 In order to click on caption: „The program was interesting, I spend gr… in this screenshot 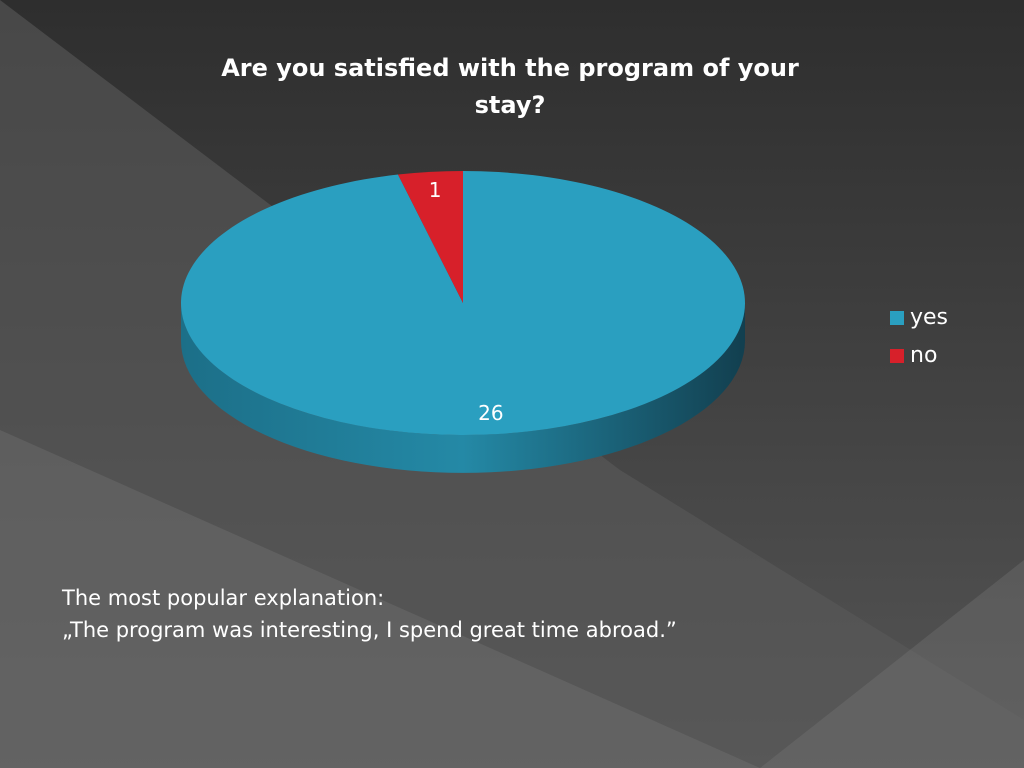, I will do `click(369, 630)`.